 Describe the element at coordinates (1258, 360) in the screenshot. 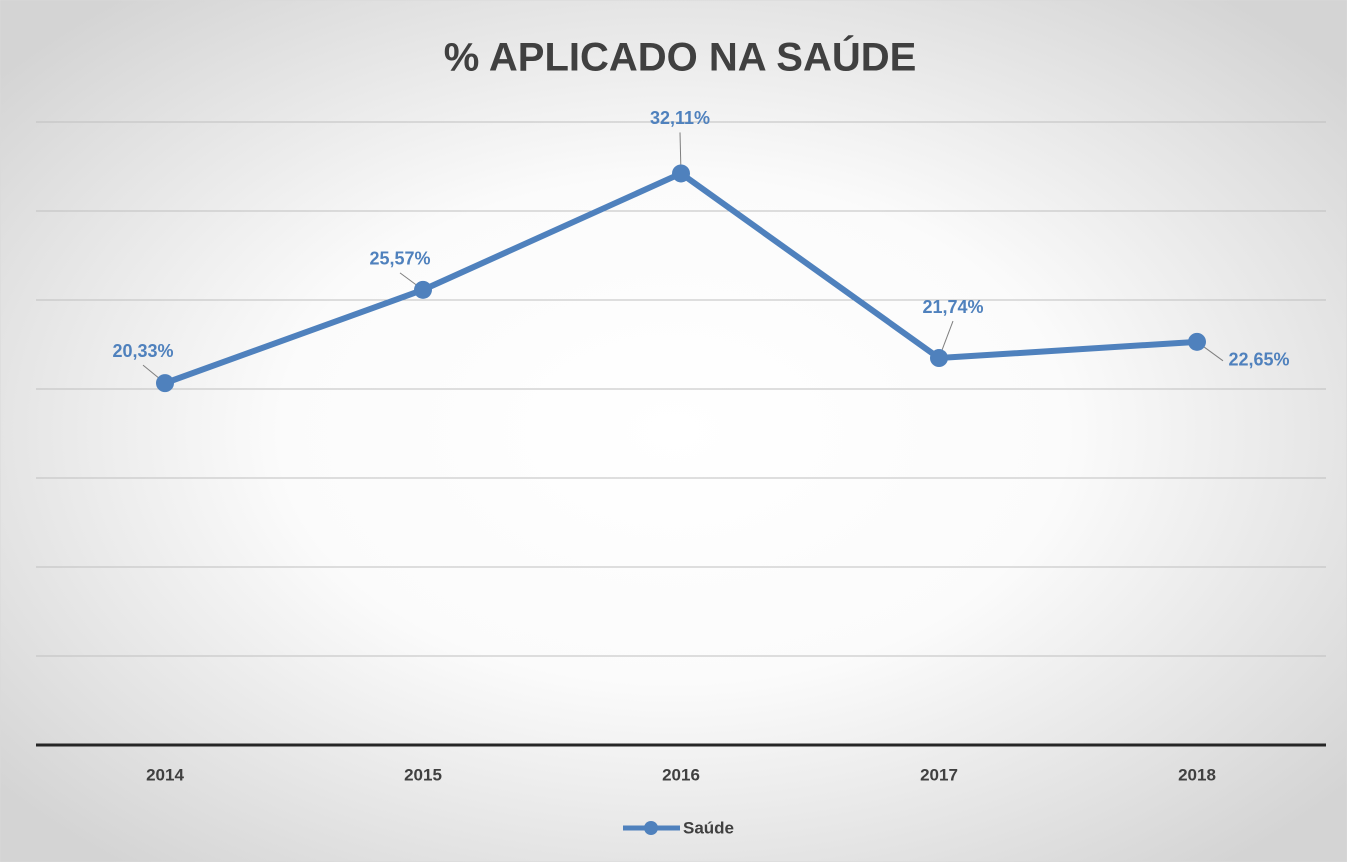

I see `data-label: 22,65%` at that location.